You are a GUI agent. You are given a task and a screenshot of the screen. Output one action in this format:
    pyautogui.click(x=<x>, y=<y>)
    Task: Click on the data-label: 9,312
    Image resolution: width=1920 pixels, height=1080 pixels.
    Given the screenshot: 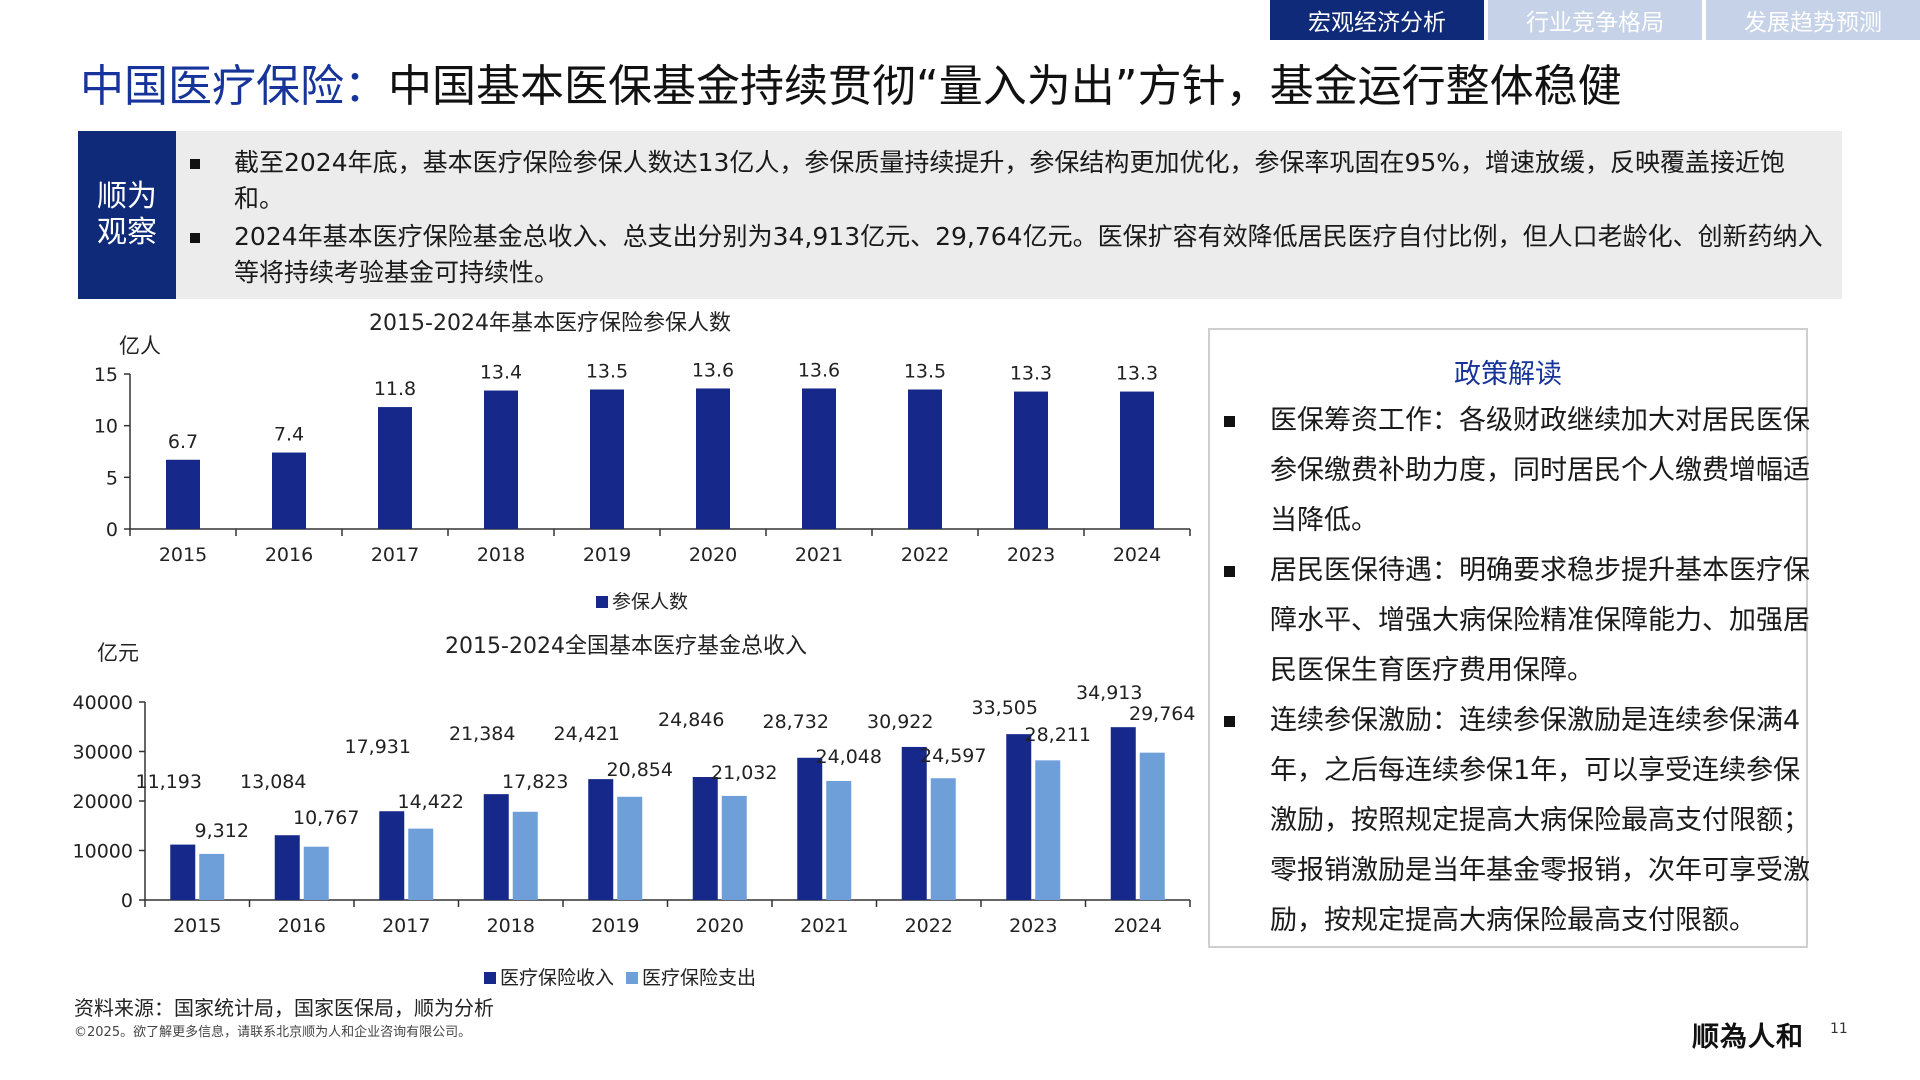 What is the action you would take?
    pyautogui.click(x=222, y=831)
    